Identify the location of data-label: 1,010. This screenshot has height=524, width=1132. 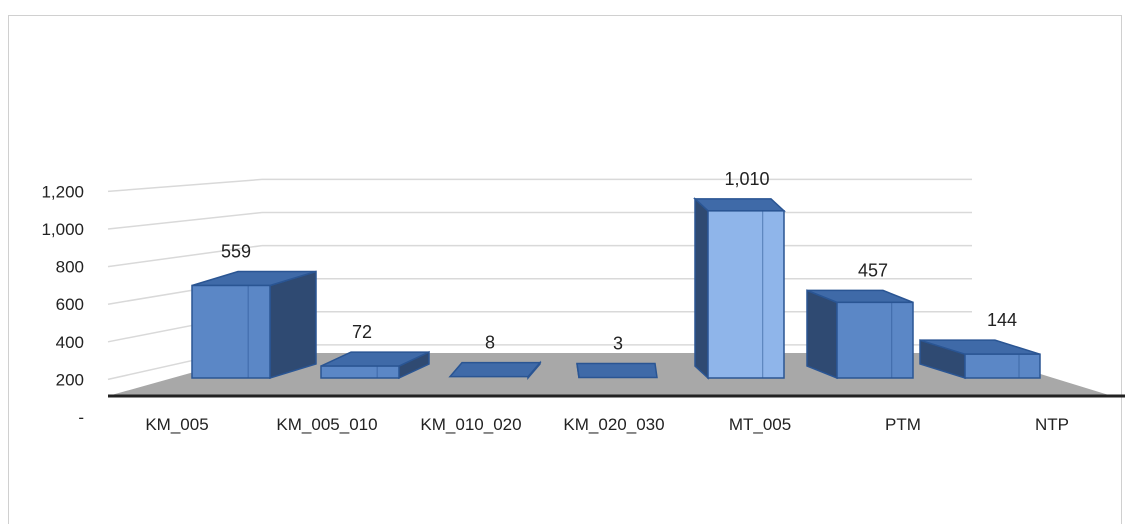
(746, 179).